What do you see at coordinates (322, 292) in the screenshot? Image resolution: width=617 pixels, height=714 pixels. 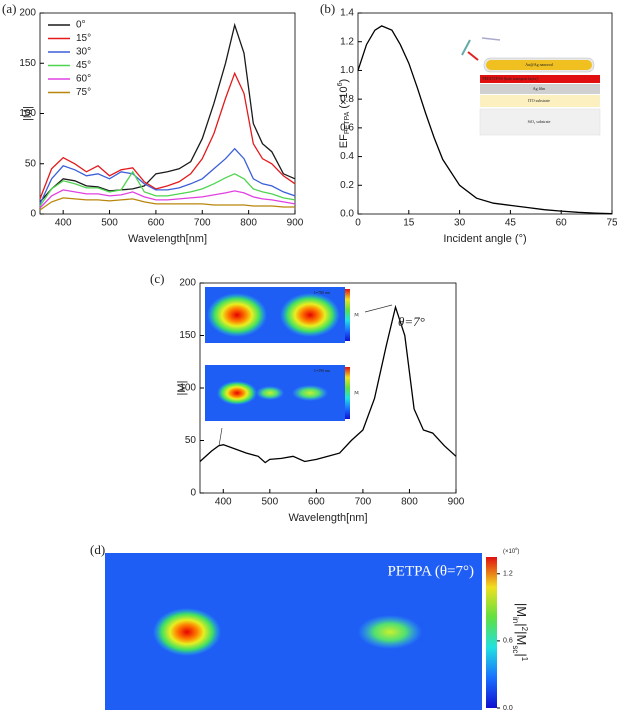 I see `inset-label: λ=780 nm` at bounding box center [322, 292].